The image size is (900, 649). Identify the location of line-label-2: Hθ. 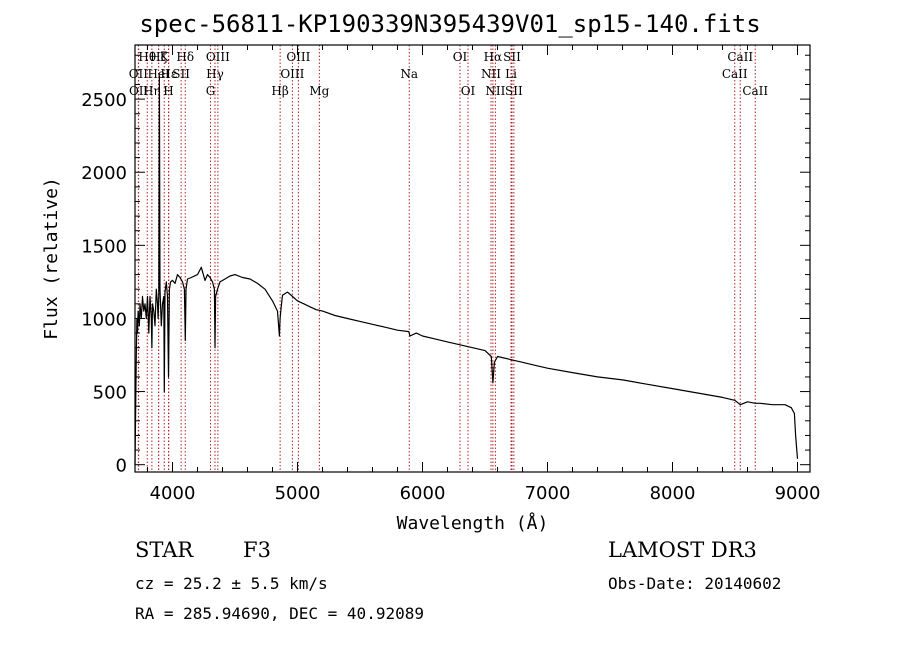
(147, 57).